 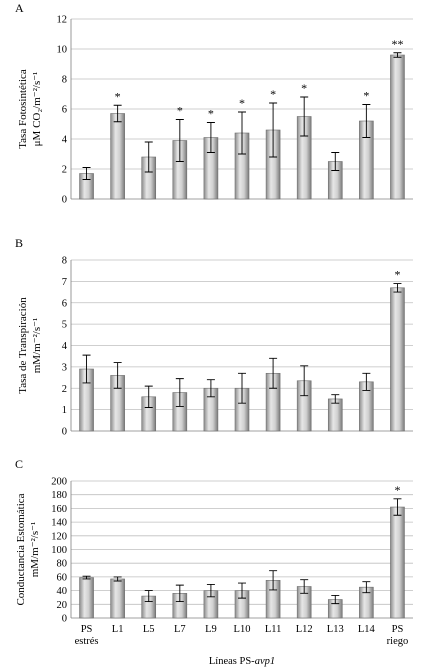 I want to click on x-tick-label: L7, so click(x=180, y=629).